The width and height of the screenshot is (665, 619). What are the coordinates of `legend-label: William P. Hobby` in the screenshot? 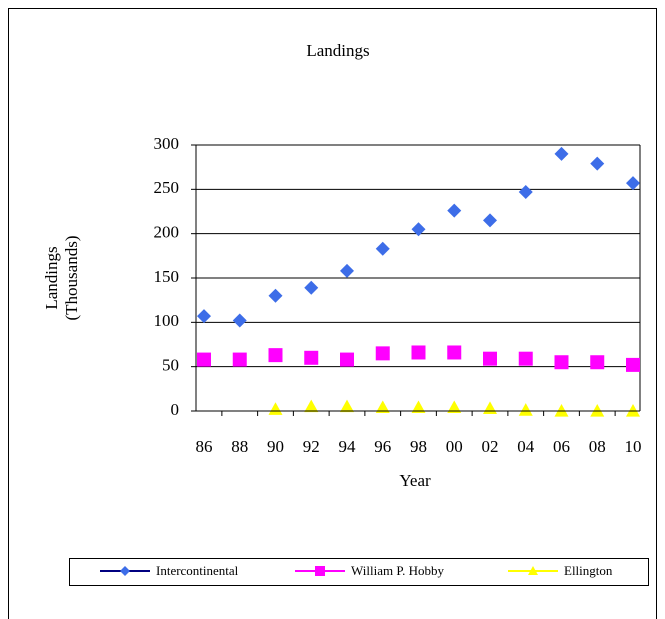 It's located at (398, 570).